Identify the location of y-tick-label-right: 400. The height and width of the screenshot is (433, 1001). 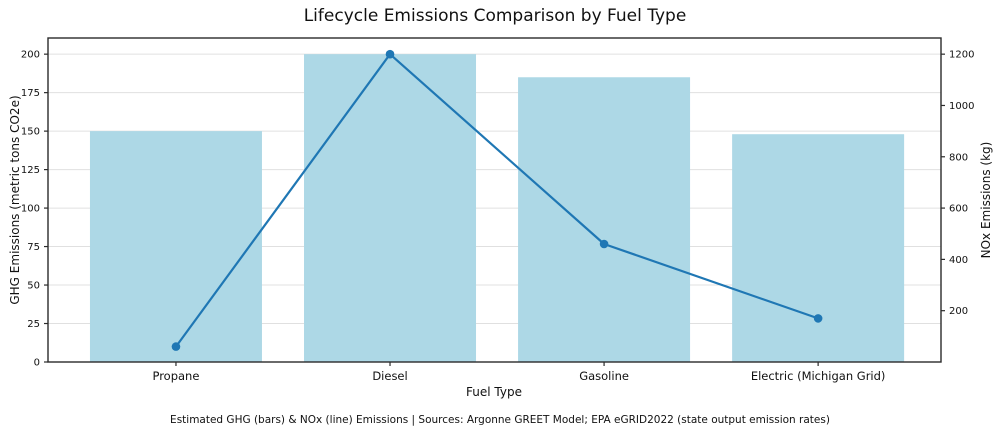
(958, 260).